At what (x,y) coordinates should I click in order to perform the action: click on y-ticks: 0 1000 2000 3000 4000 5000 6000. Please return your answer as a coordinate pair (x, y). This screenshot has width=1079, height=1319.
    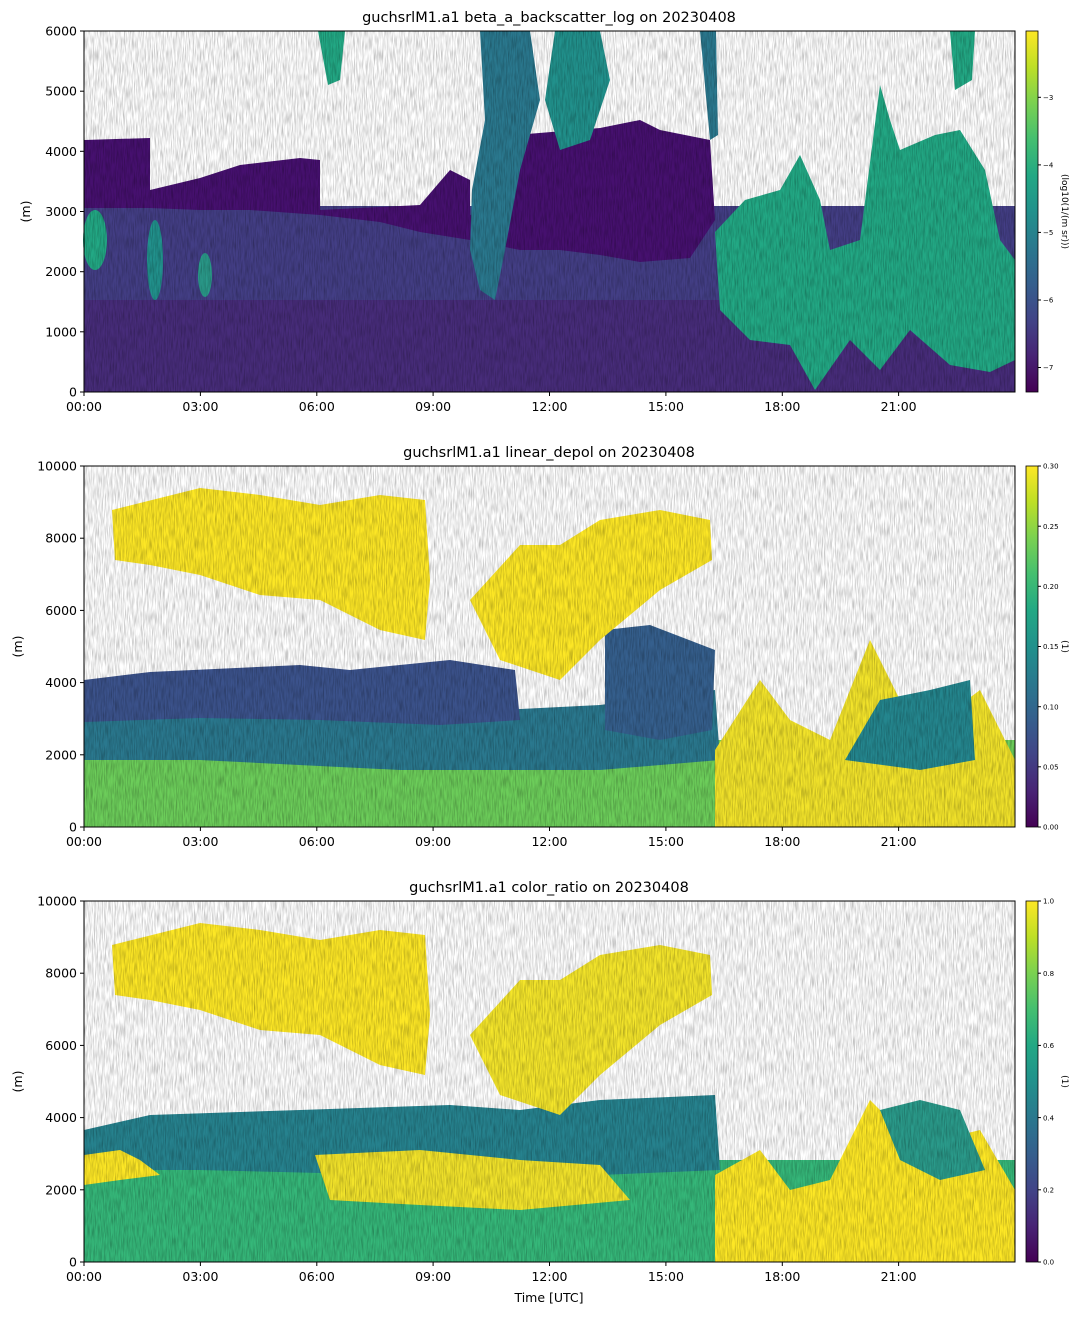
    Looking at the image, I should click on (64, 212).